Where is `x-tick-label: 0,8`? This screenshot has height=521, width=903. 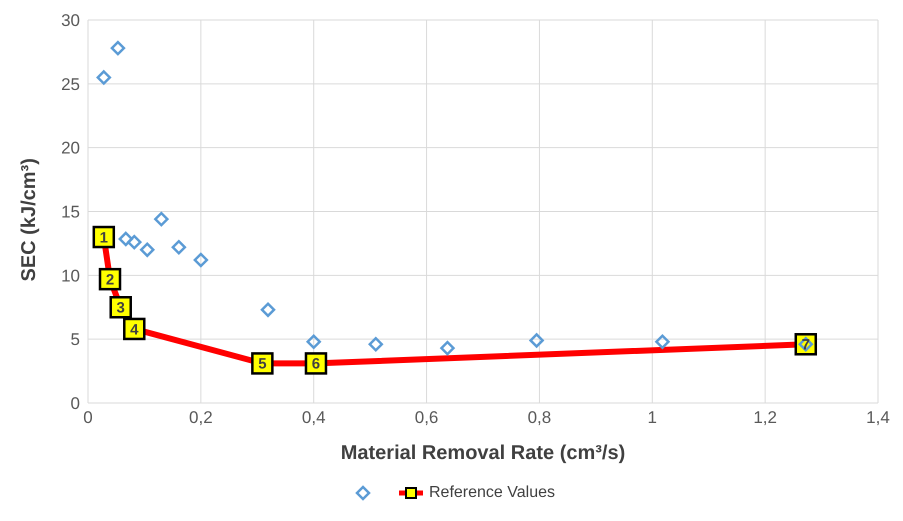 x-tick-label: 0,8 is located at coordinates (540, 418).